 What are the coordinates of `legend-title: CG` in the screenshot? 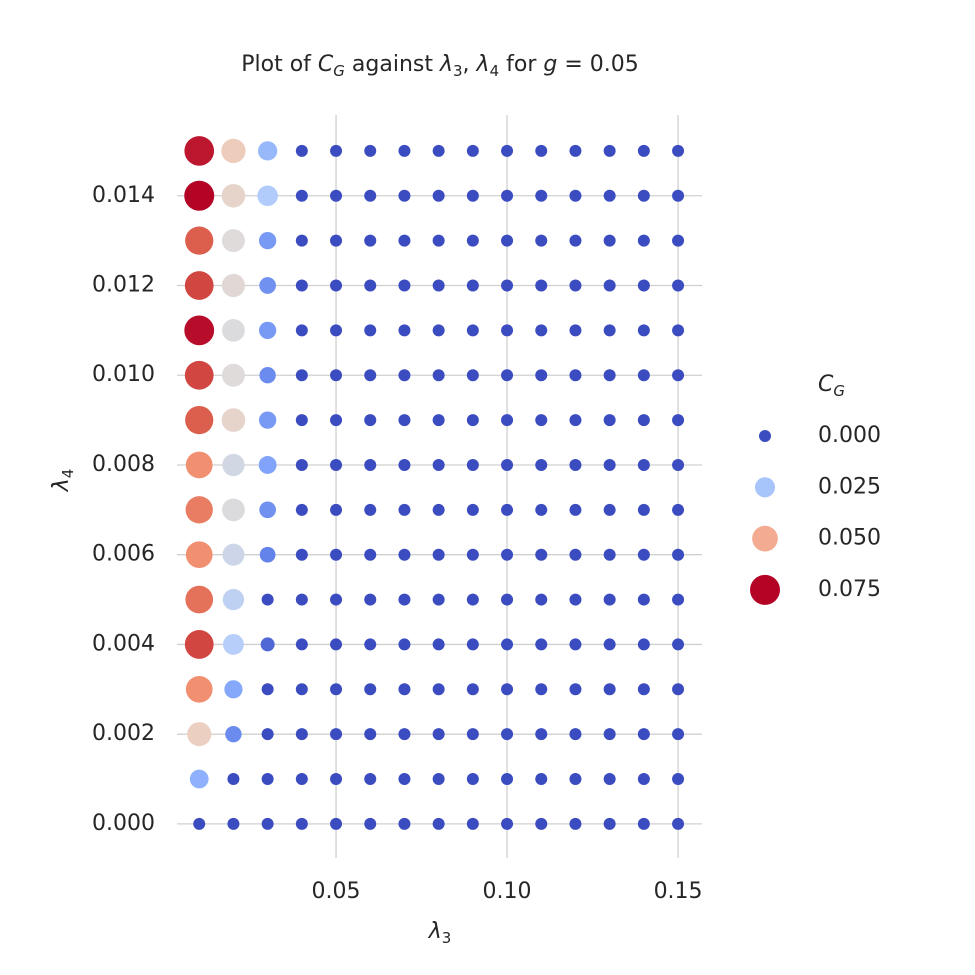 It's located at (831, 386).